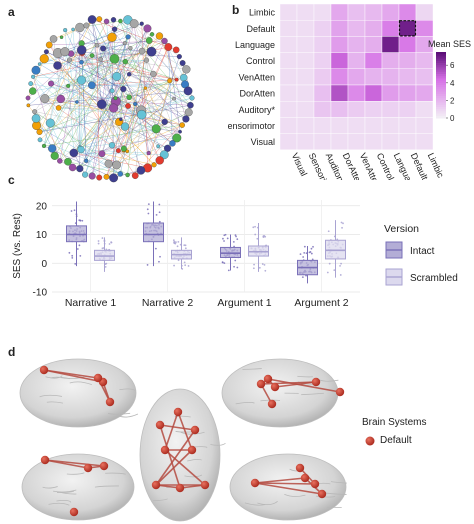 The height and width of the screenshot is (524, 474). Describe the element at coordinates (11, 180) in the screenshot. I see `panel-letter-c: c` at that location.